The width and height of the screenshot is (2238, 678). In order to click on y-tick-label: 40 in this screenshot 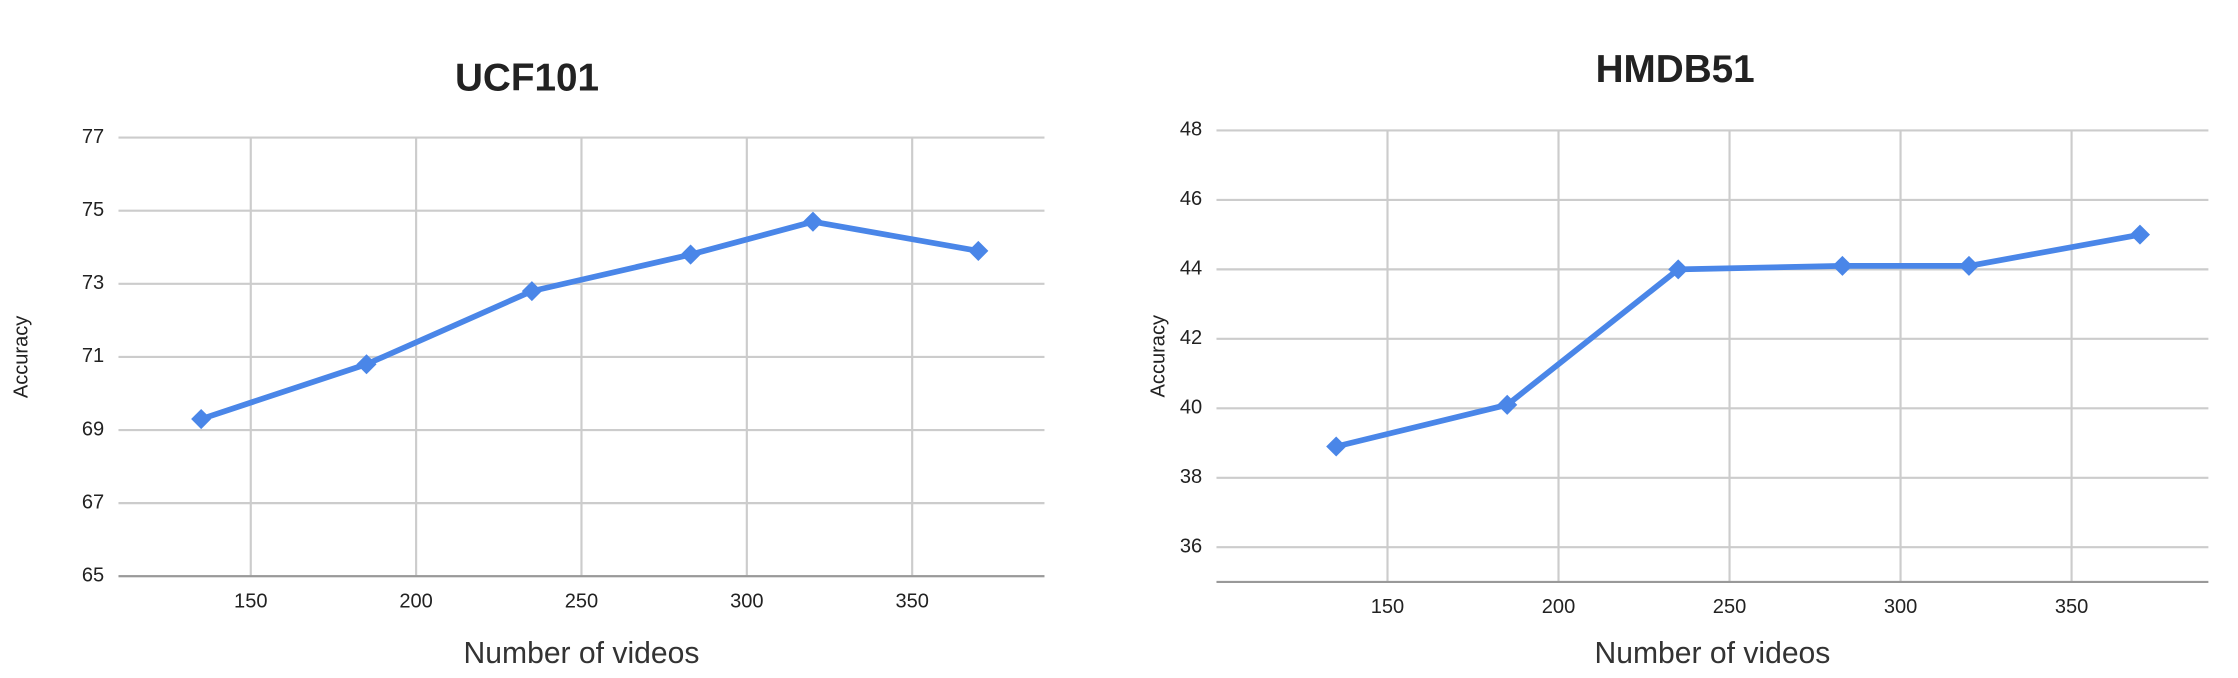, I will do `click(1191, 408)`.